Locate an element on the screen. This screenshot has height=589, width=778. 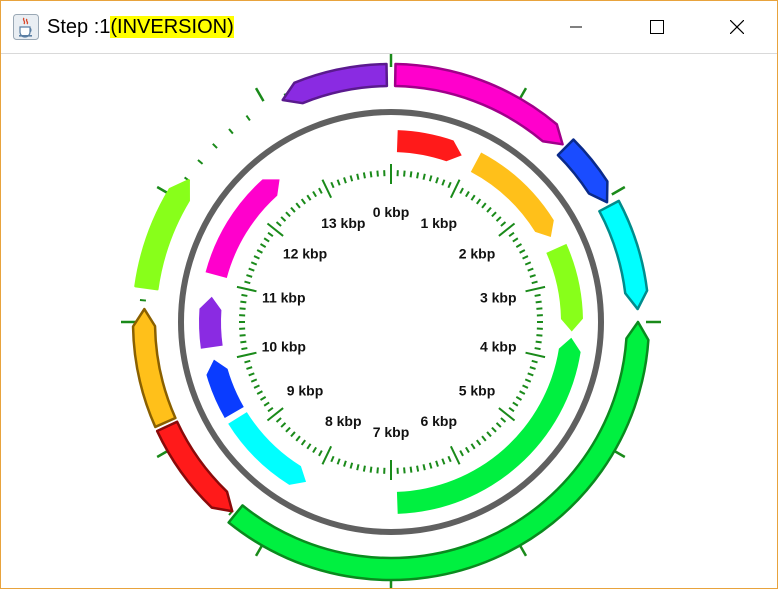
scale-label: 1 kbp is located at coordinates (438, 223).